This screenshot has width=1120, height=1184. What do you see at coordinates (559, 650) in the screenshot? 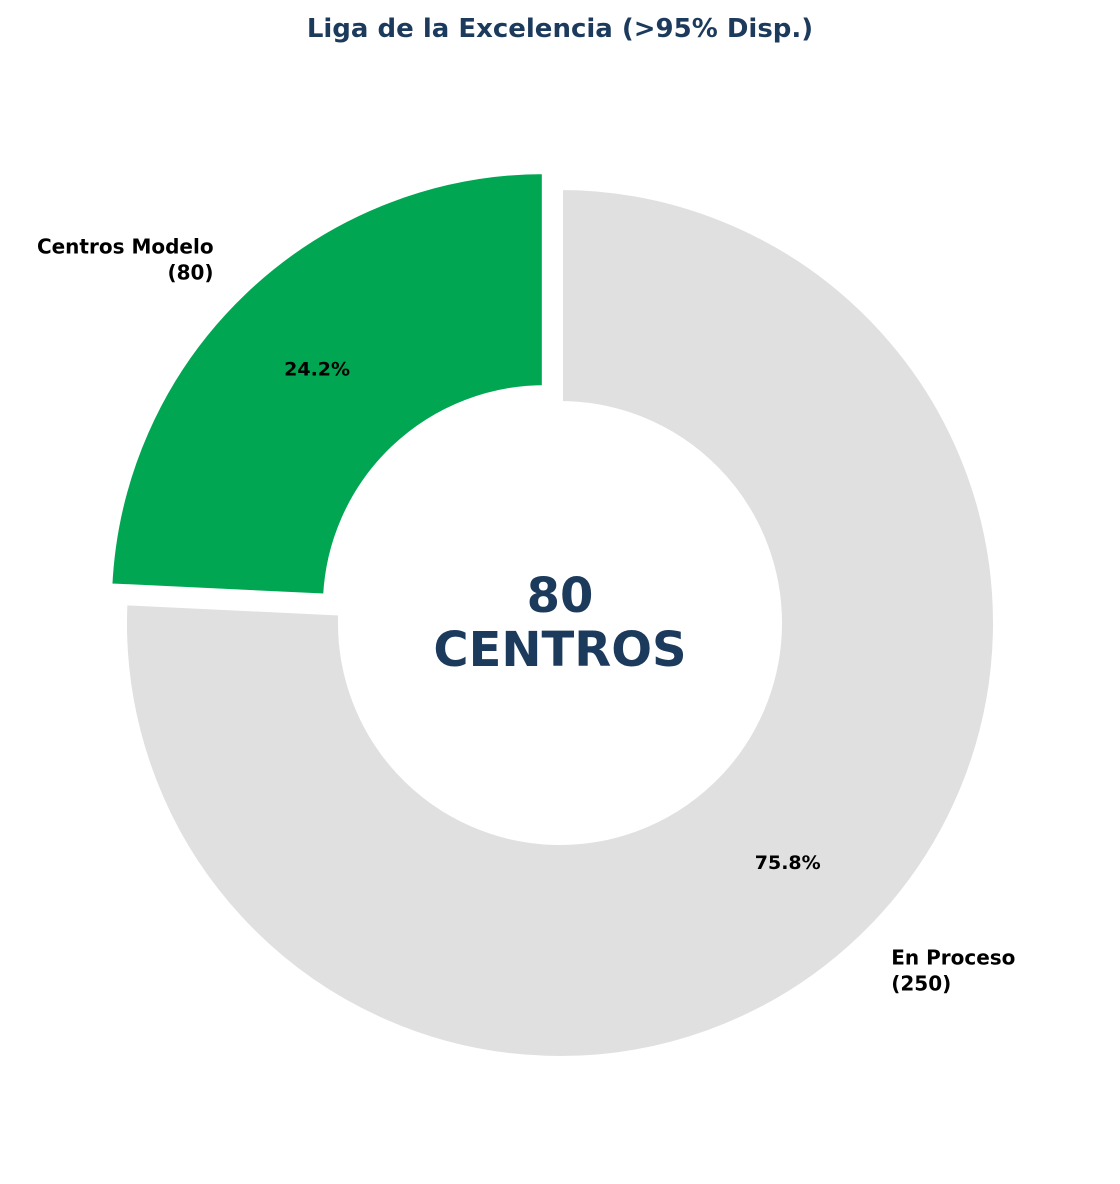
I see `center-caption: CENTROS` at bounding box center [559, 650].